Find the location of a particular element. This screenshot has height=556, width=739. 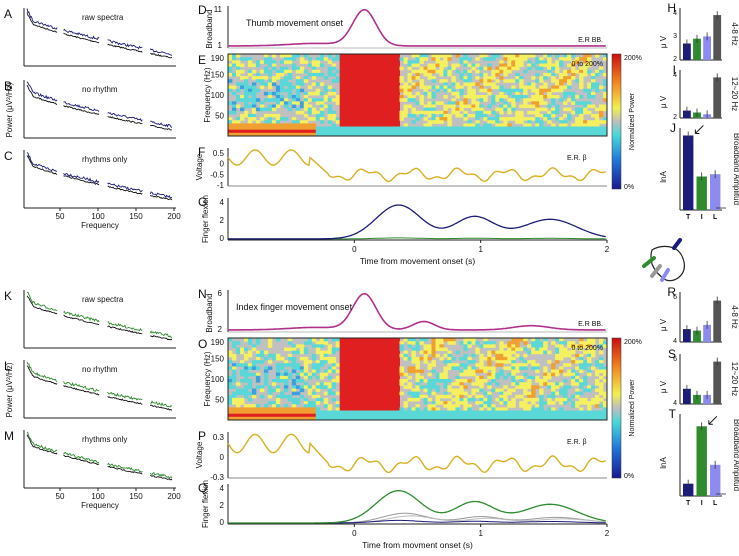

spectrum-trace is located at coordinates (161, 124).